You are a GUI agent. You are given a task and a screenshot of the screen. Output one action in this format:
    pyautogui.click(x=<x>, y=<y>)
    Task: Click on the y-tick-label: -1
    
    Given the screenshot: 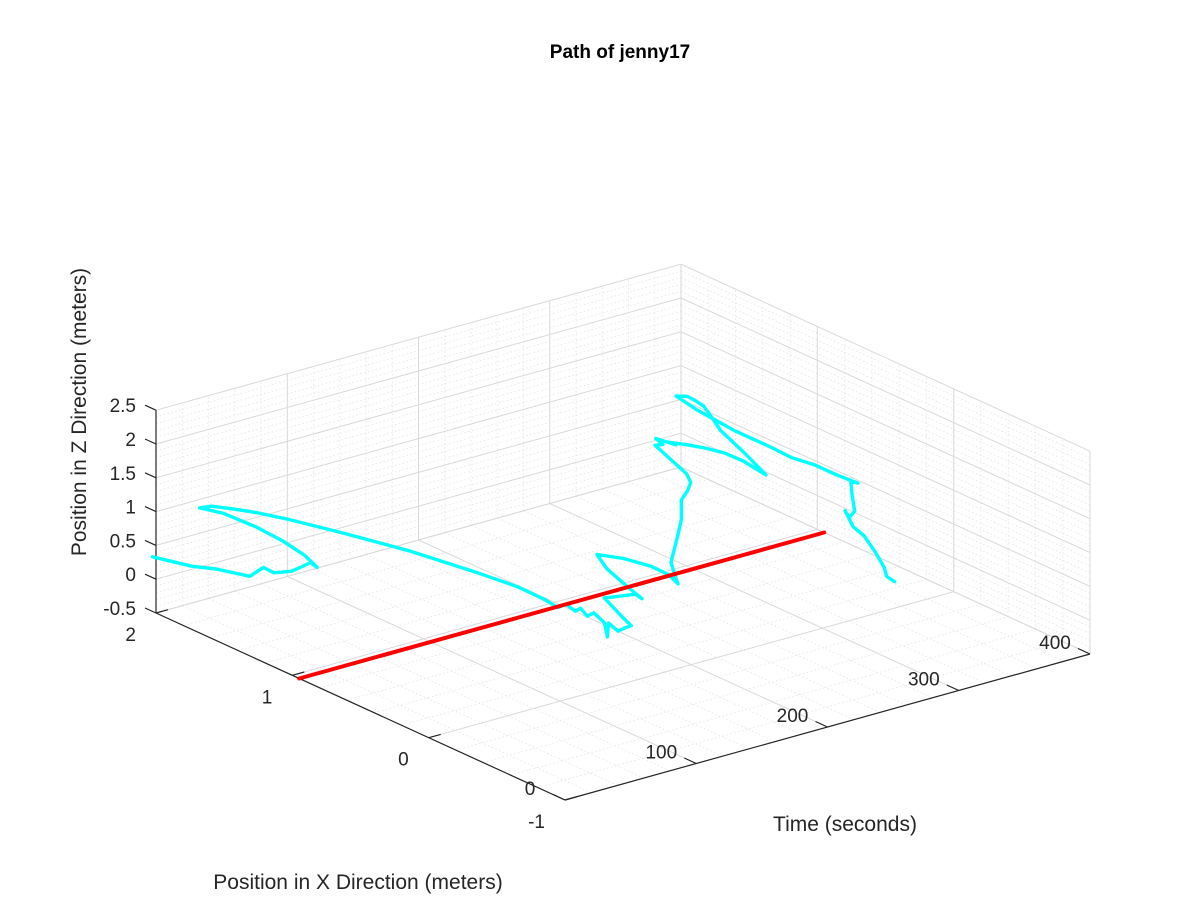 What is the action you would take?
    pyautogui.click(x=536, y=822)
    